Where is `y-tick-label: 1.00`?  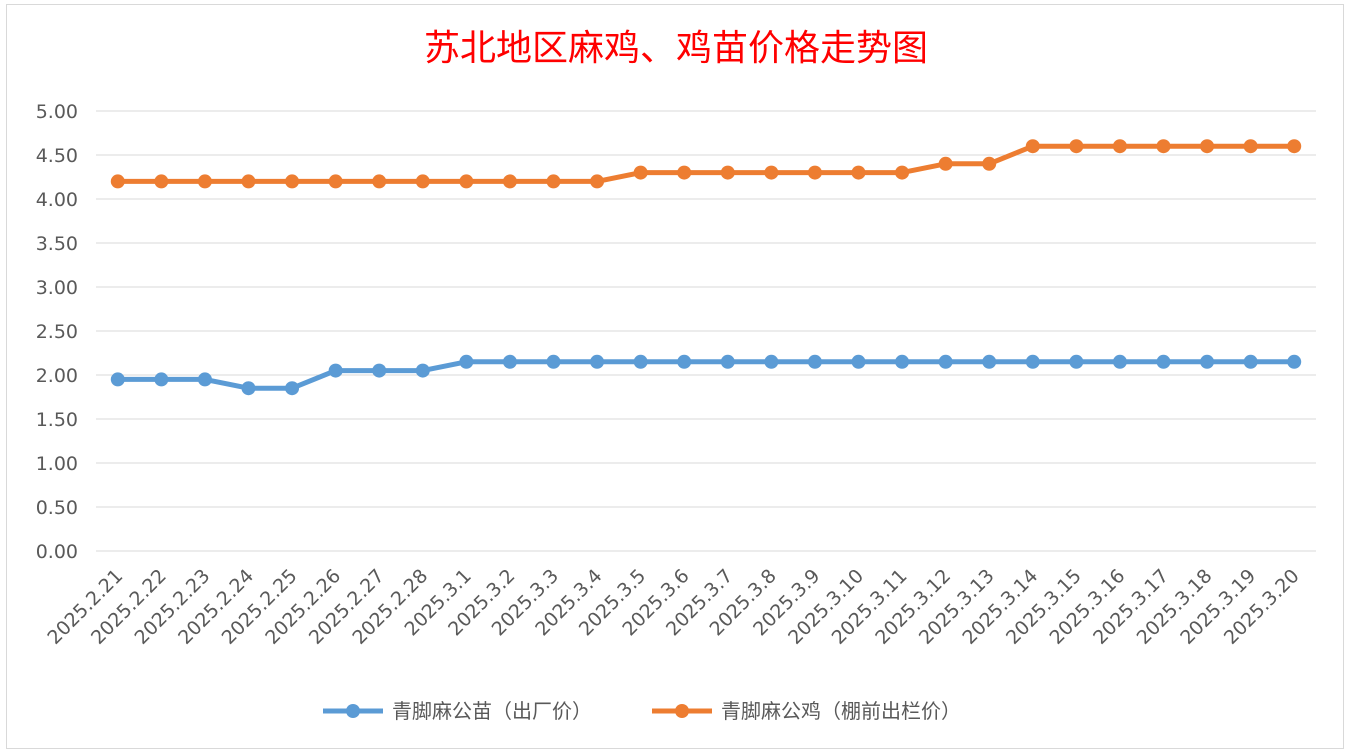 y-tick-label: 1.00 is located at coordinates (57, 464).